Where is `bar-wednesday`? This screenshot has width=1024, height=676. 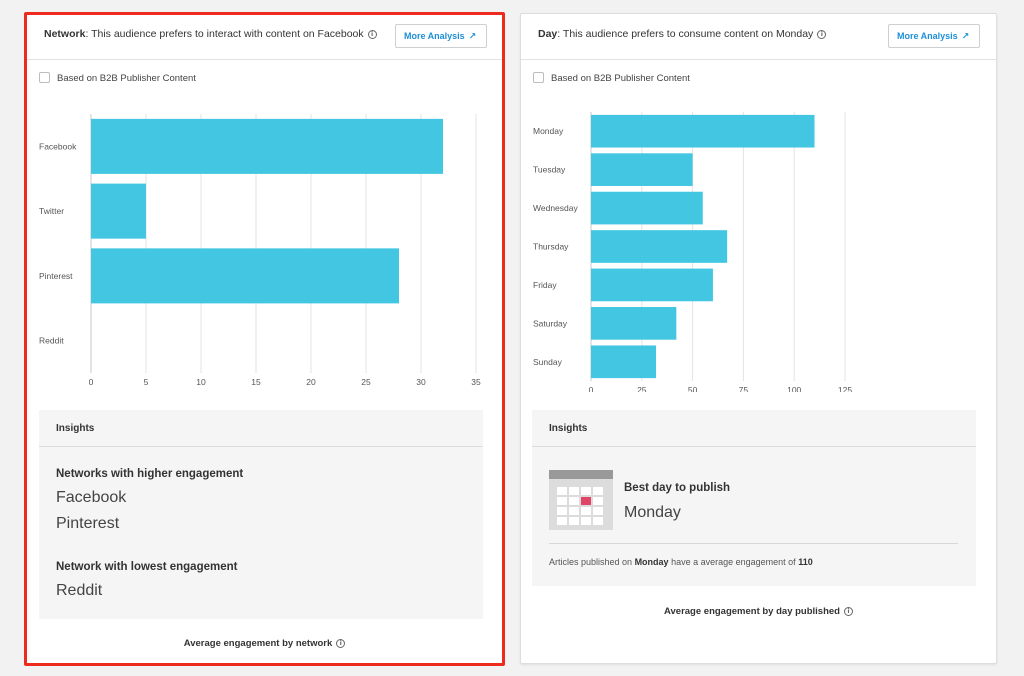 bar-wednesday is located at coordinates (647, 208).